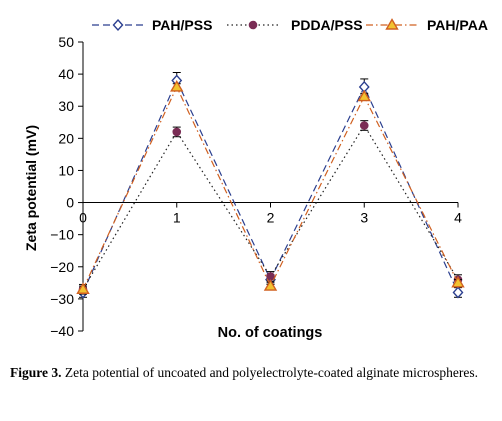 This screenshot has height=421, width=502. Describe the element at coordinates (182, 25) in the screenshot. I see `legend-label: PAH/PSS` at that location.